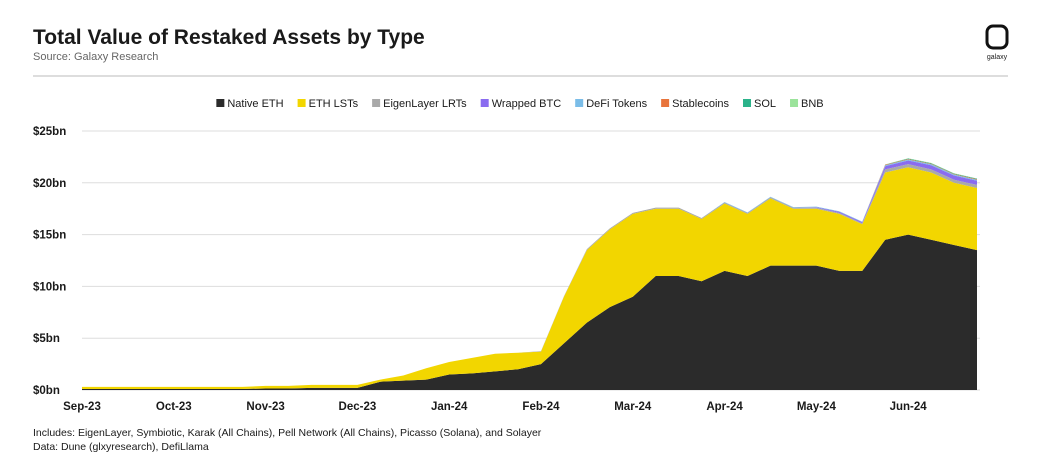 The width and height of the screenshot is (1037, 471). I want to click on legend-label: EigenLayer LRTs, so click(425, 104).